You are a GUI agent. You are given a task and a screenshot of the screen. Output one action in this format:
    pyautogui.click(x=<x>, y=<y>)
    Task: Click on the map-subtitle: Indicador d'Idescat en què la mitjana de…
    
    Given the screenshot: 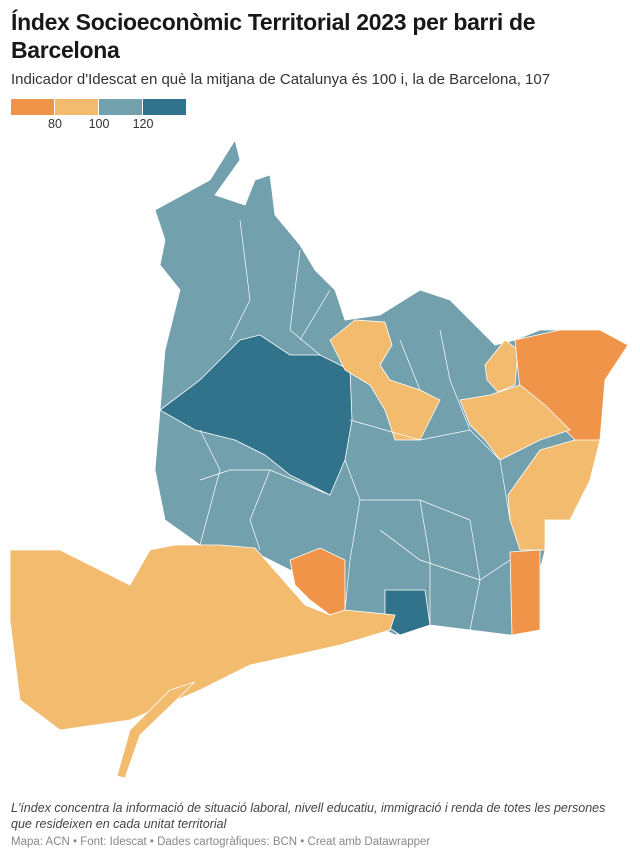 What is the action you would take?
    pyautogui.click(x=281, y=79)
    